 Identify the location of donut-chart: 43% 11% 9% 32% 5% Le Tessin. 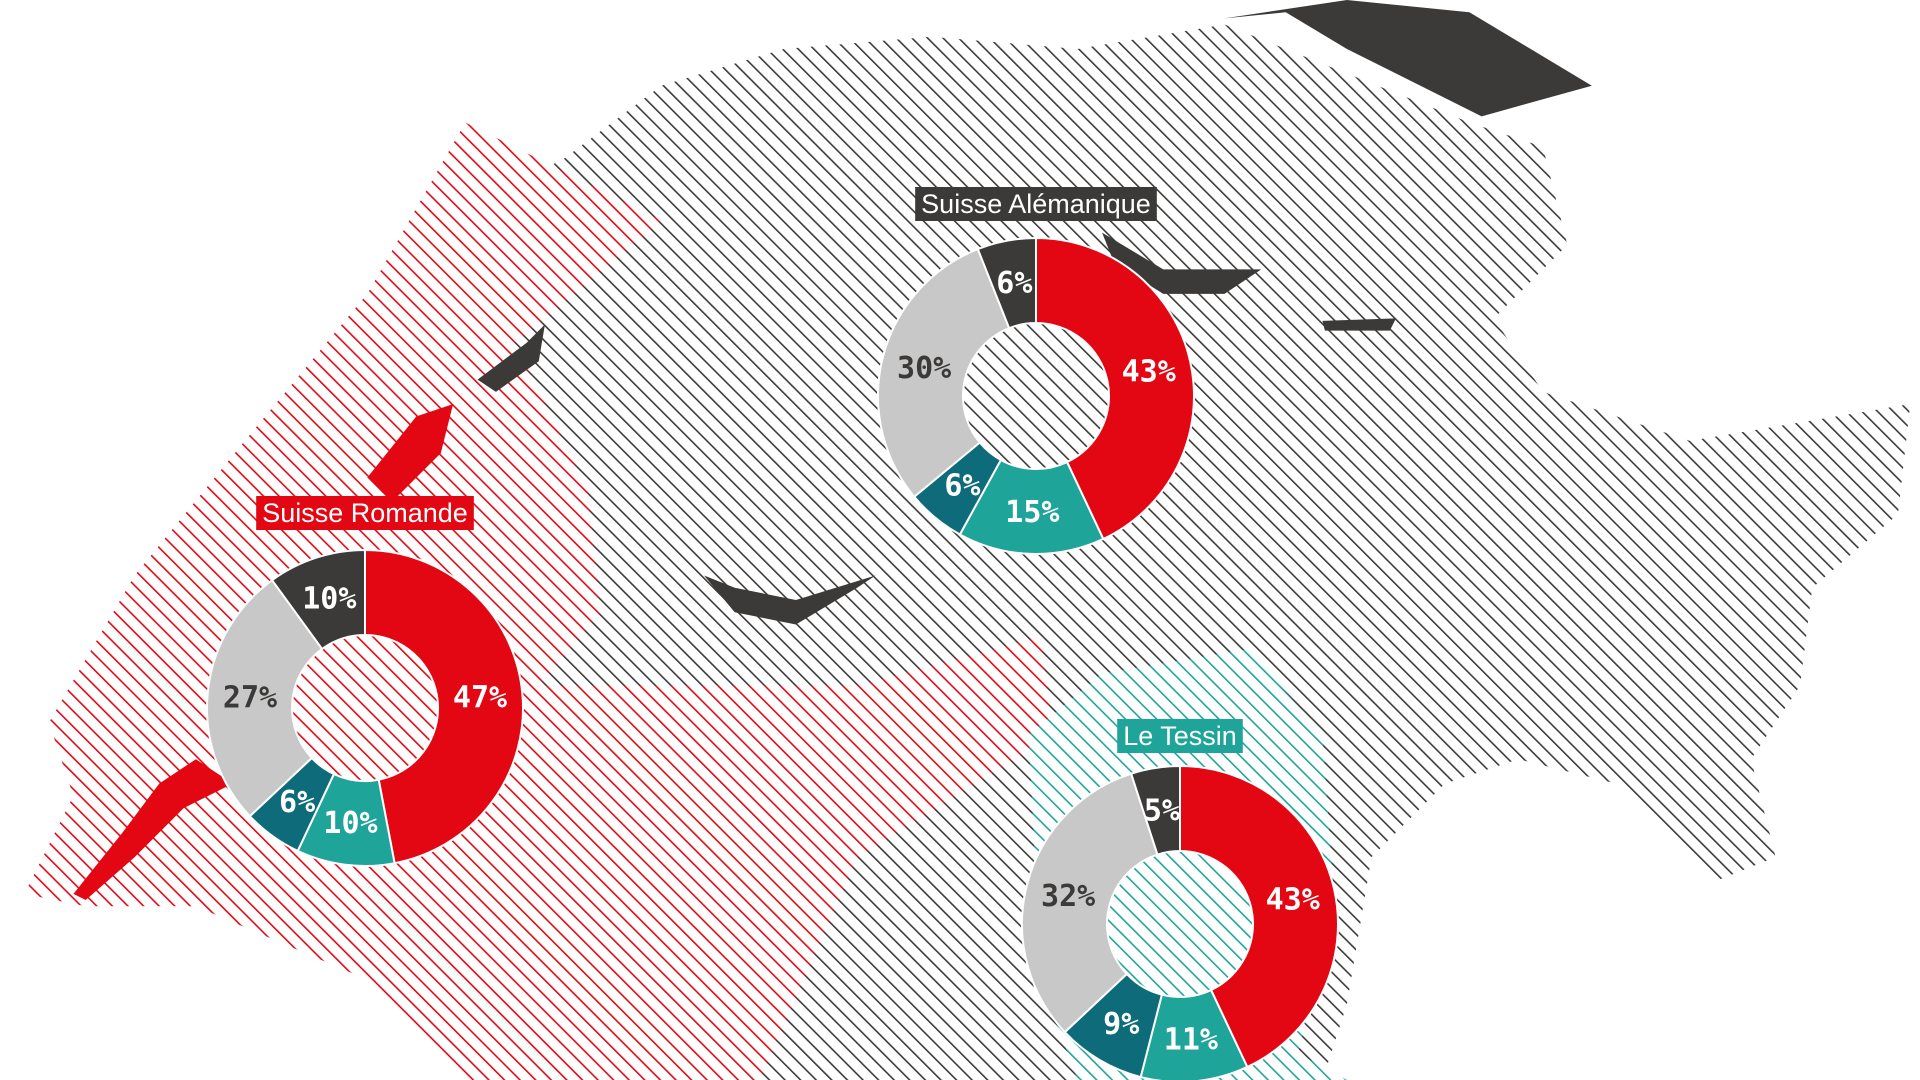
(1180, 899).